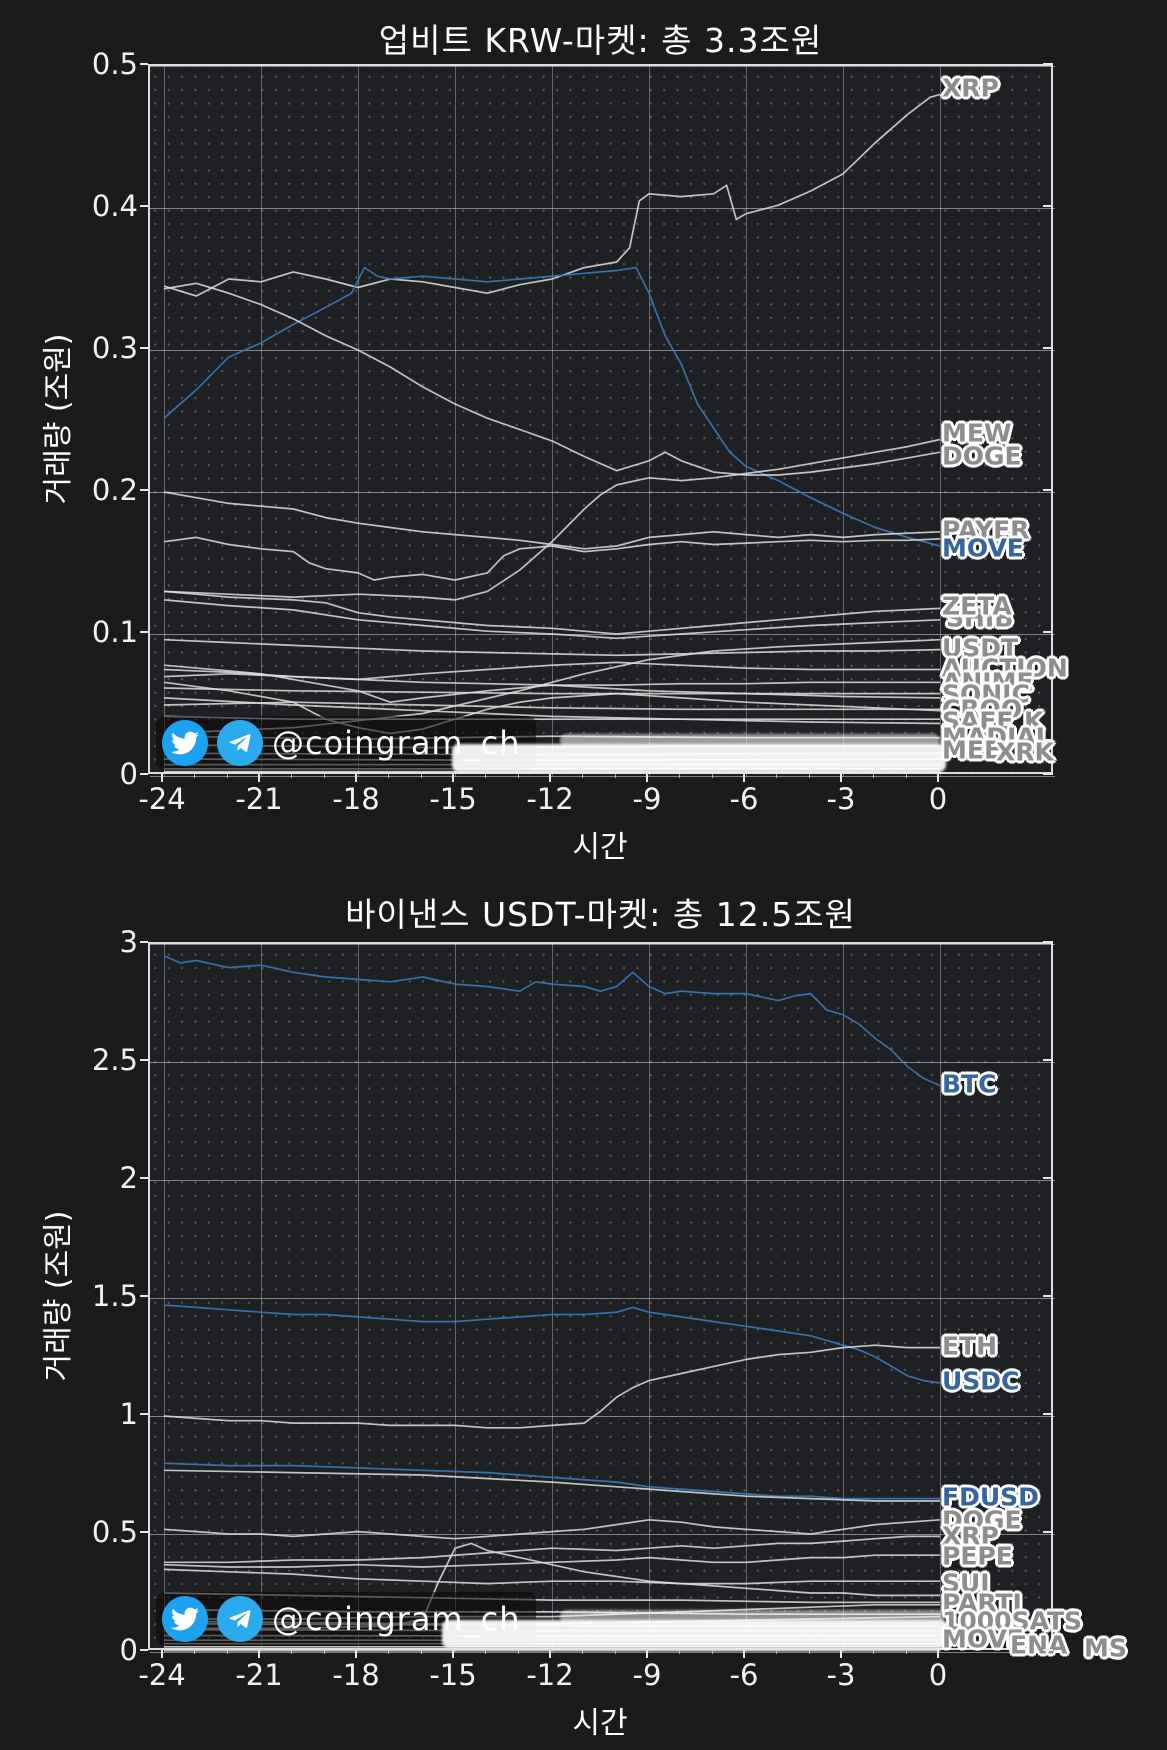 This screenshot has height=1750, width=1167. What do you see at coordinates (647, 1675) in the screenshot?
I see `x-tick-label: -9` at bounding box center [647, 1675].